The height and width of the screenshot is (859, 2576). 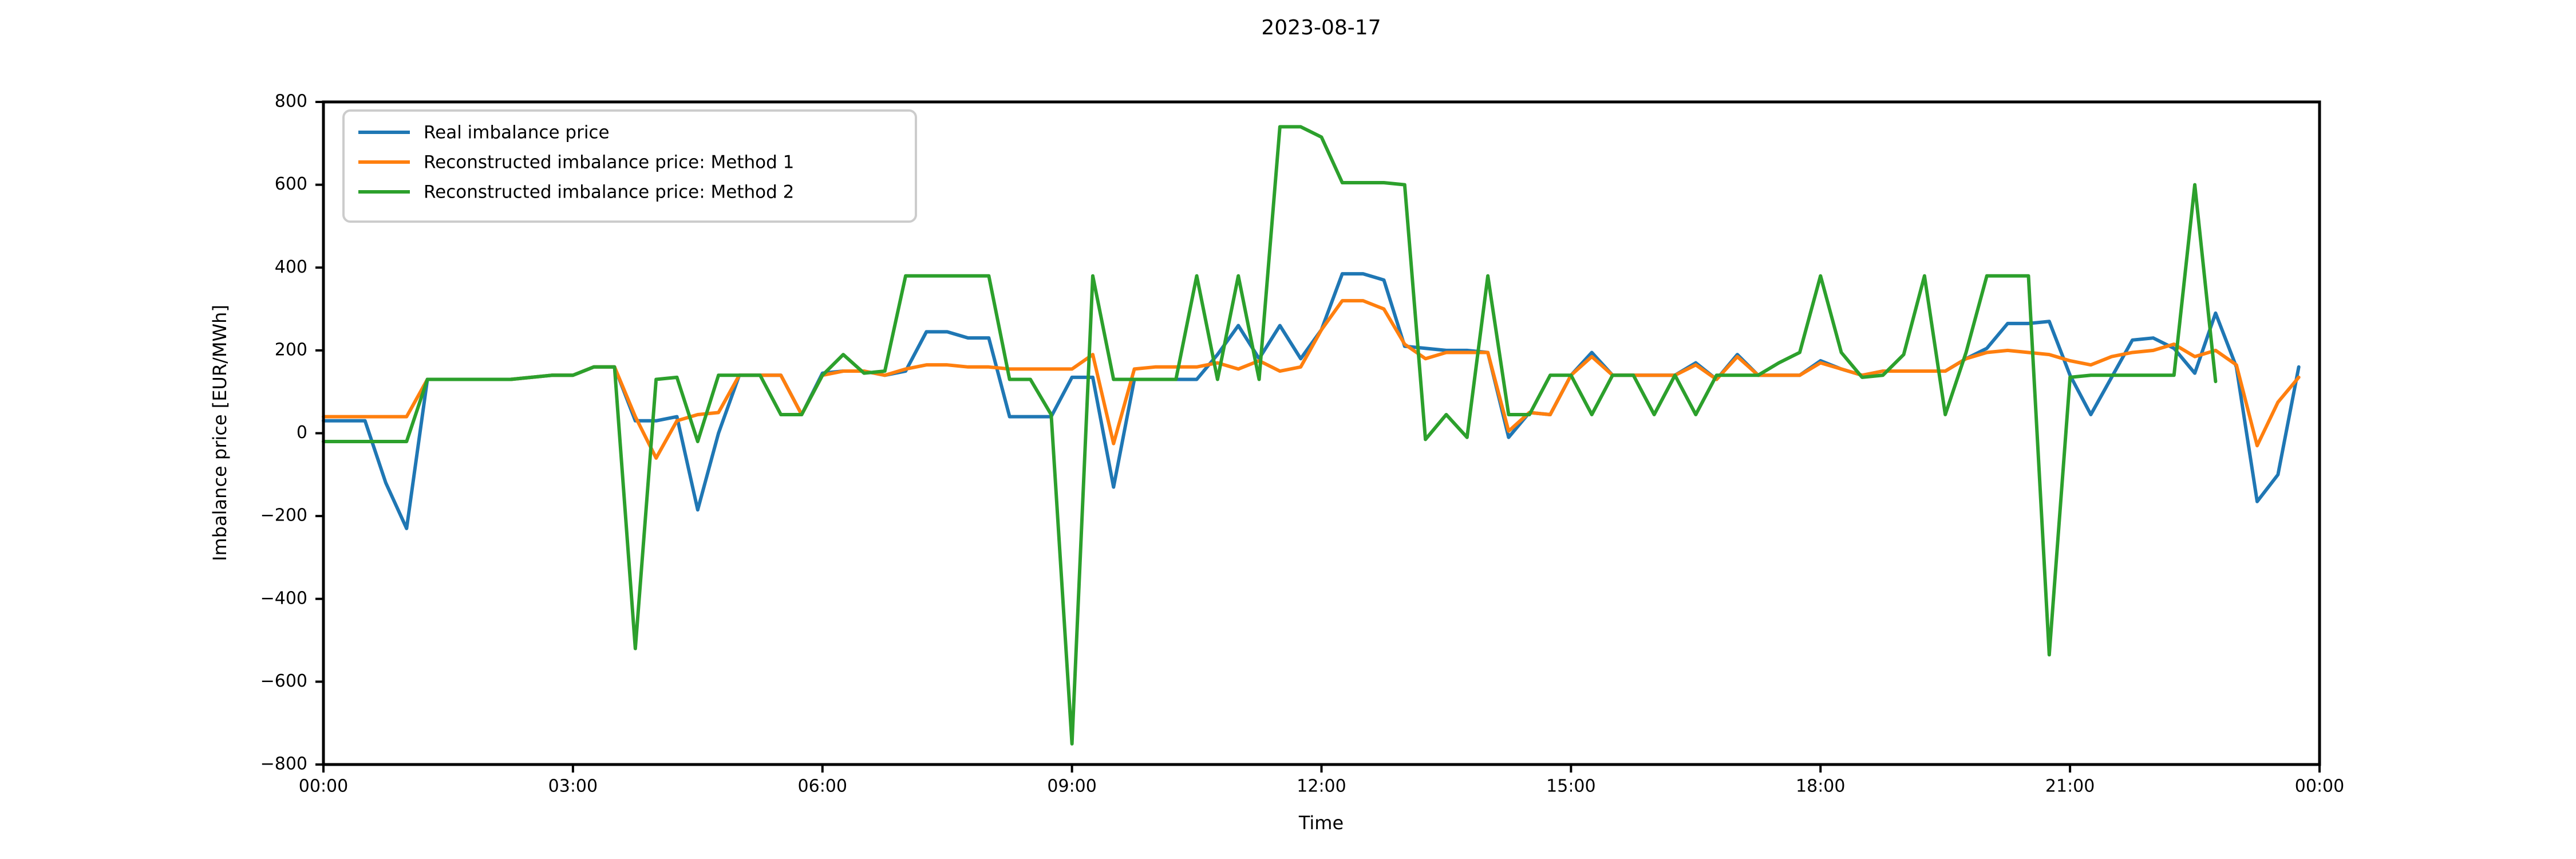 I want to click on legend-label: Real imbalance price, so click(x=517, y=133).